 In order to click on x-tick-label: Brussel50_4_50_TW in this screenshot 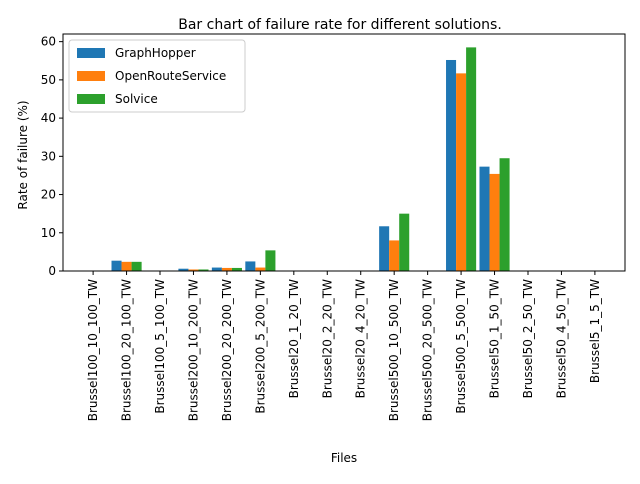, I will do `click(561, 338)`.